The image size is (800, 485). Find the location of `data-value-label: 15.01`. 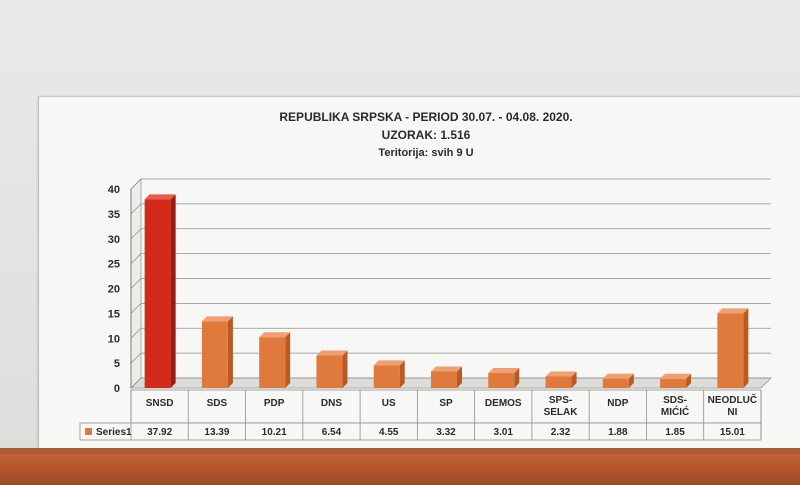

data-value-label: 15.01 is located at coordinates (732, 432).